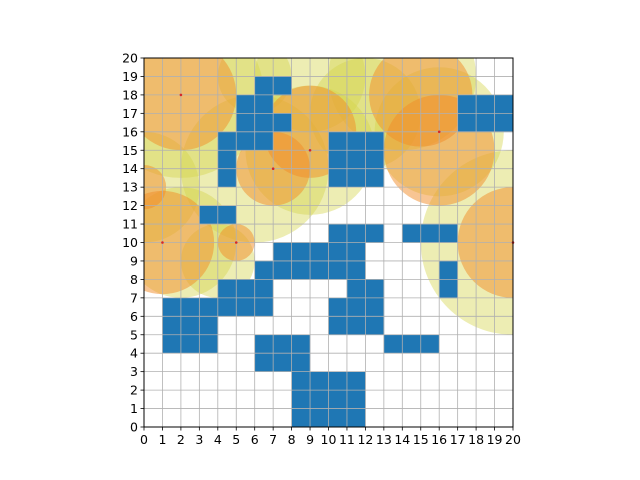  Describe the element at coordinates (365, 439) in the screenshot. I see `x-tick-label: 12` at that location.